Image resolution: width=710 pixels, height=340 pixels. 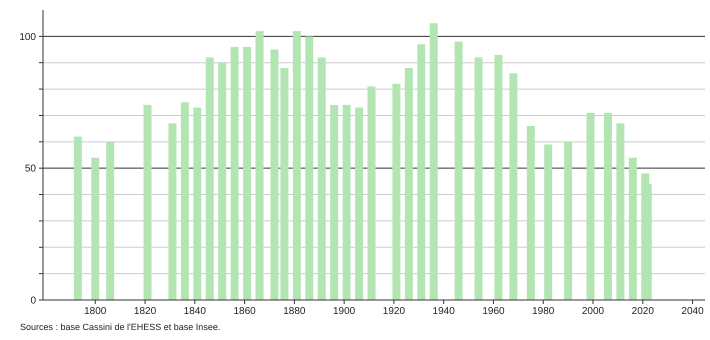 I want to click on x-tick-label: 2000, so click(x=593, y=311).